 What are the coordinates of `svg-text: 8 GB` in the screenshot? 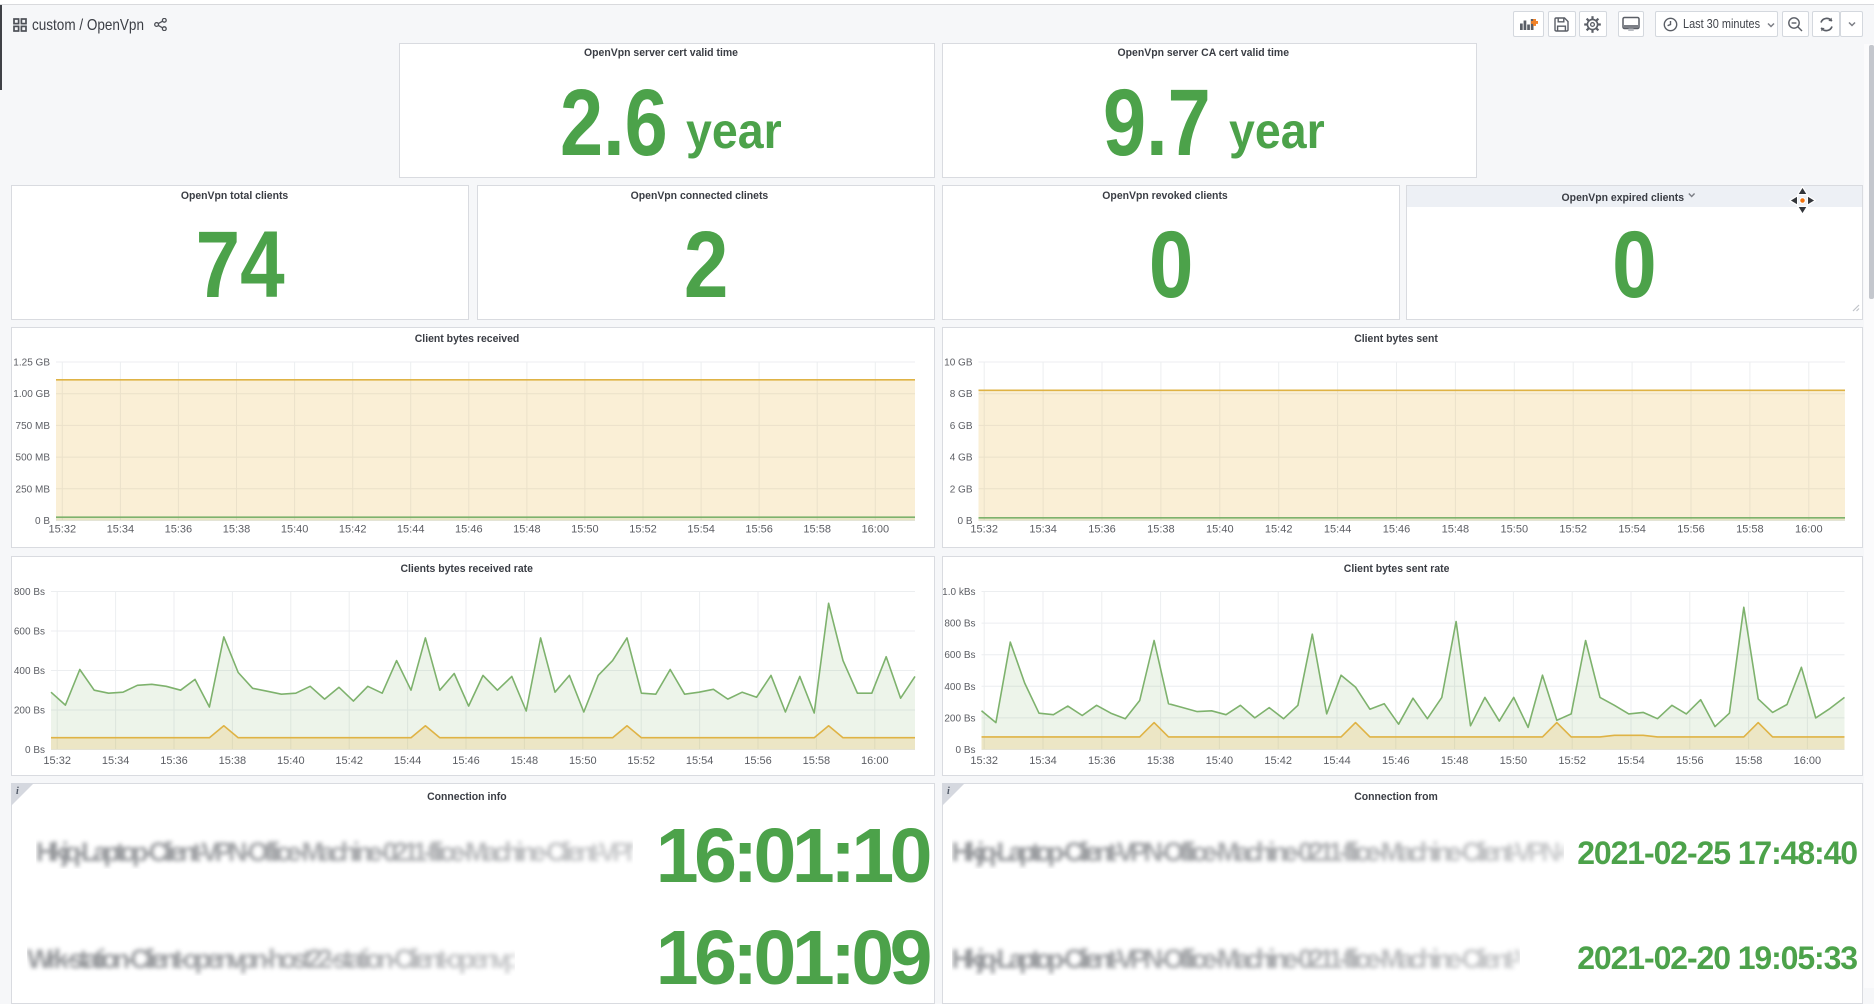 It's located at (960, 394).